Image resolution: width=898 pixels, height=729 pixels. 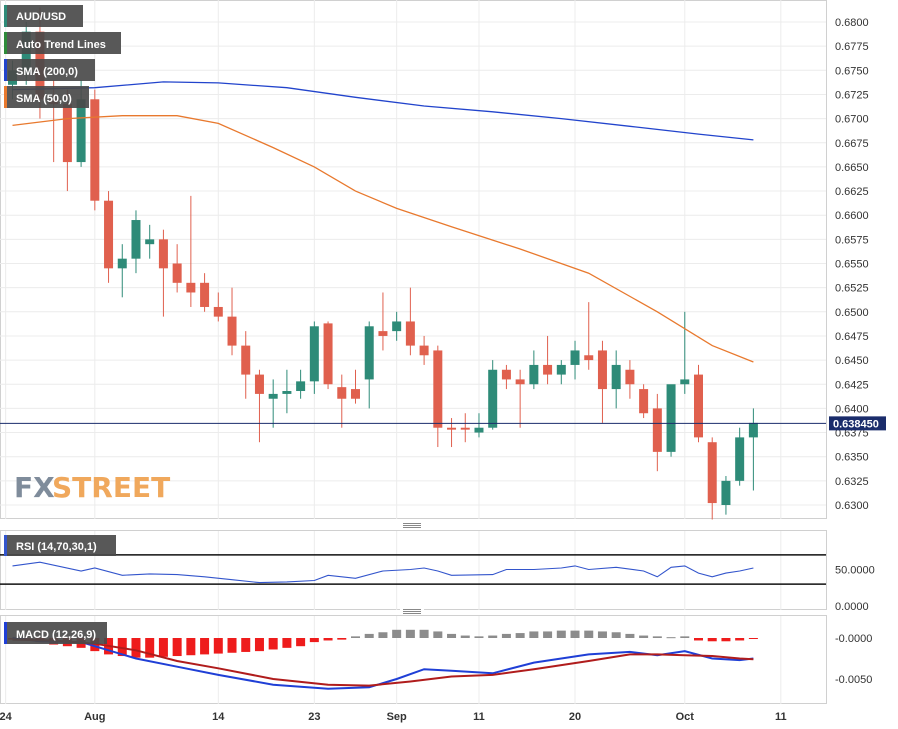 What do you see at coordinates (852, 506) in the screenshot?
I see `price-tick-label: 0.6300` at bounding box center [852, 506].